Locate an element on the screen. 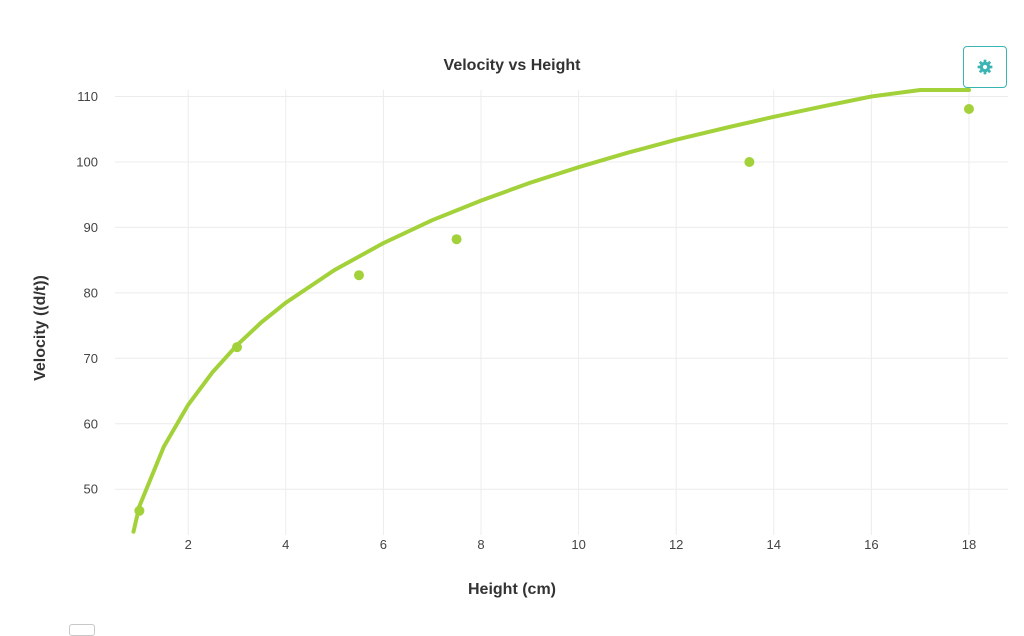 The width and height of the screenshot is (1024, 636). x-tick-label: 2 is located at coordinates (188, 544).